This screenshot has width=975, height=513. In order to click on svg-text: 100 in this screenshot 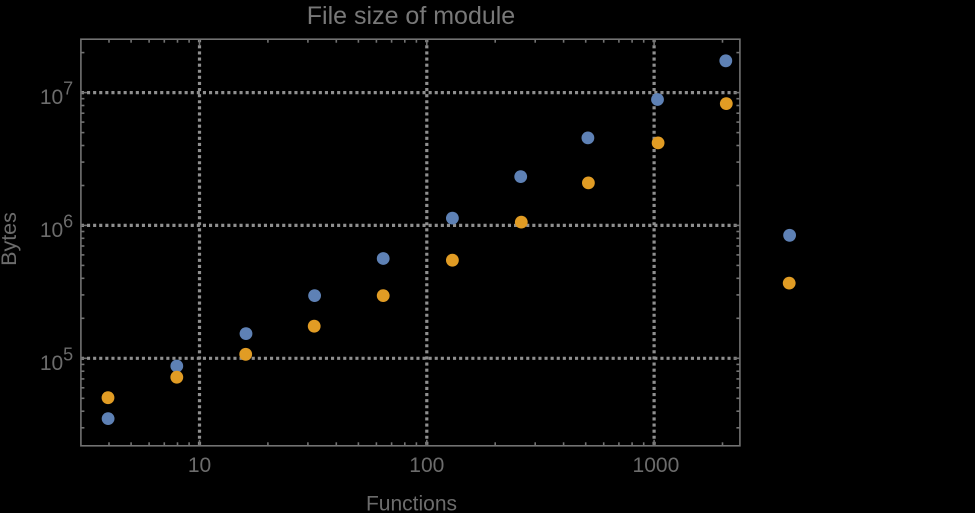, I will do `click(426, 465)`.